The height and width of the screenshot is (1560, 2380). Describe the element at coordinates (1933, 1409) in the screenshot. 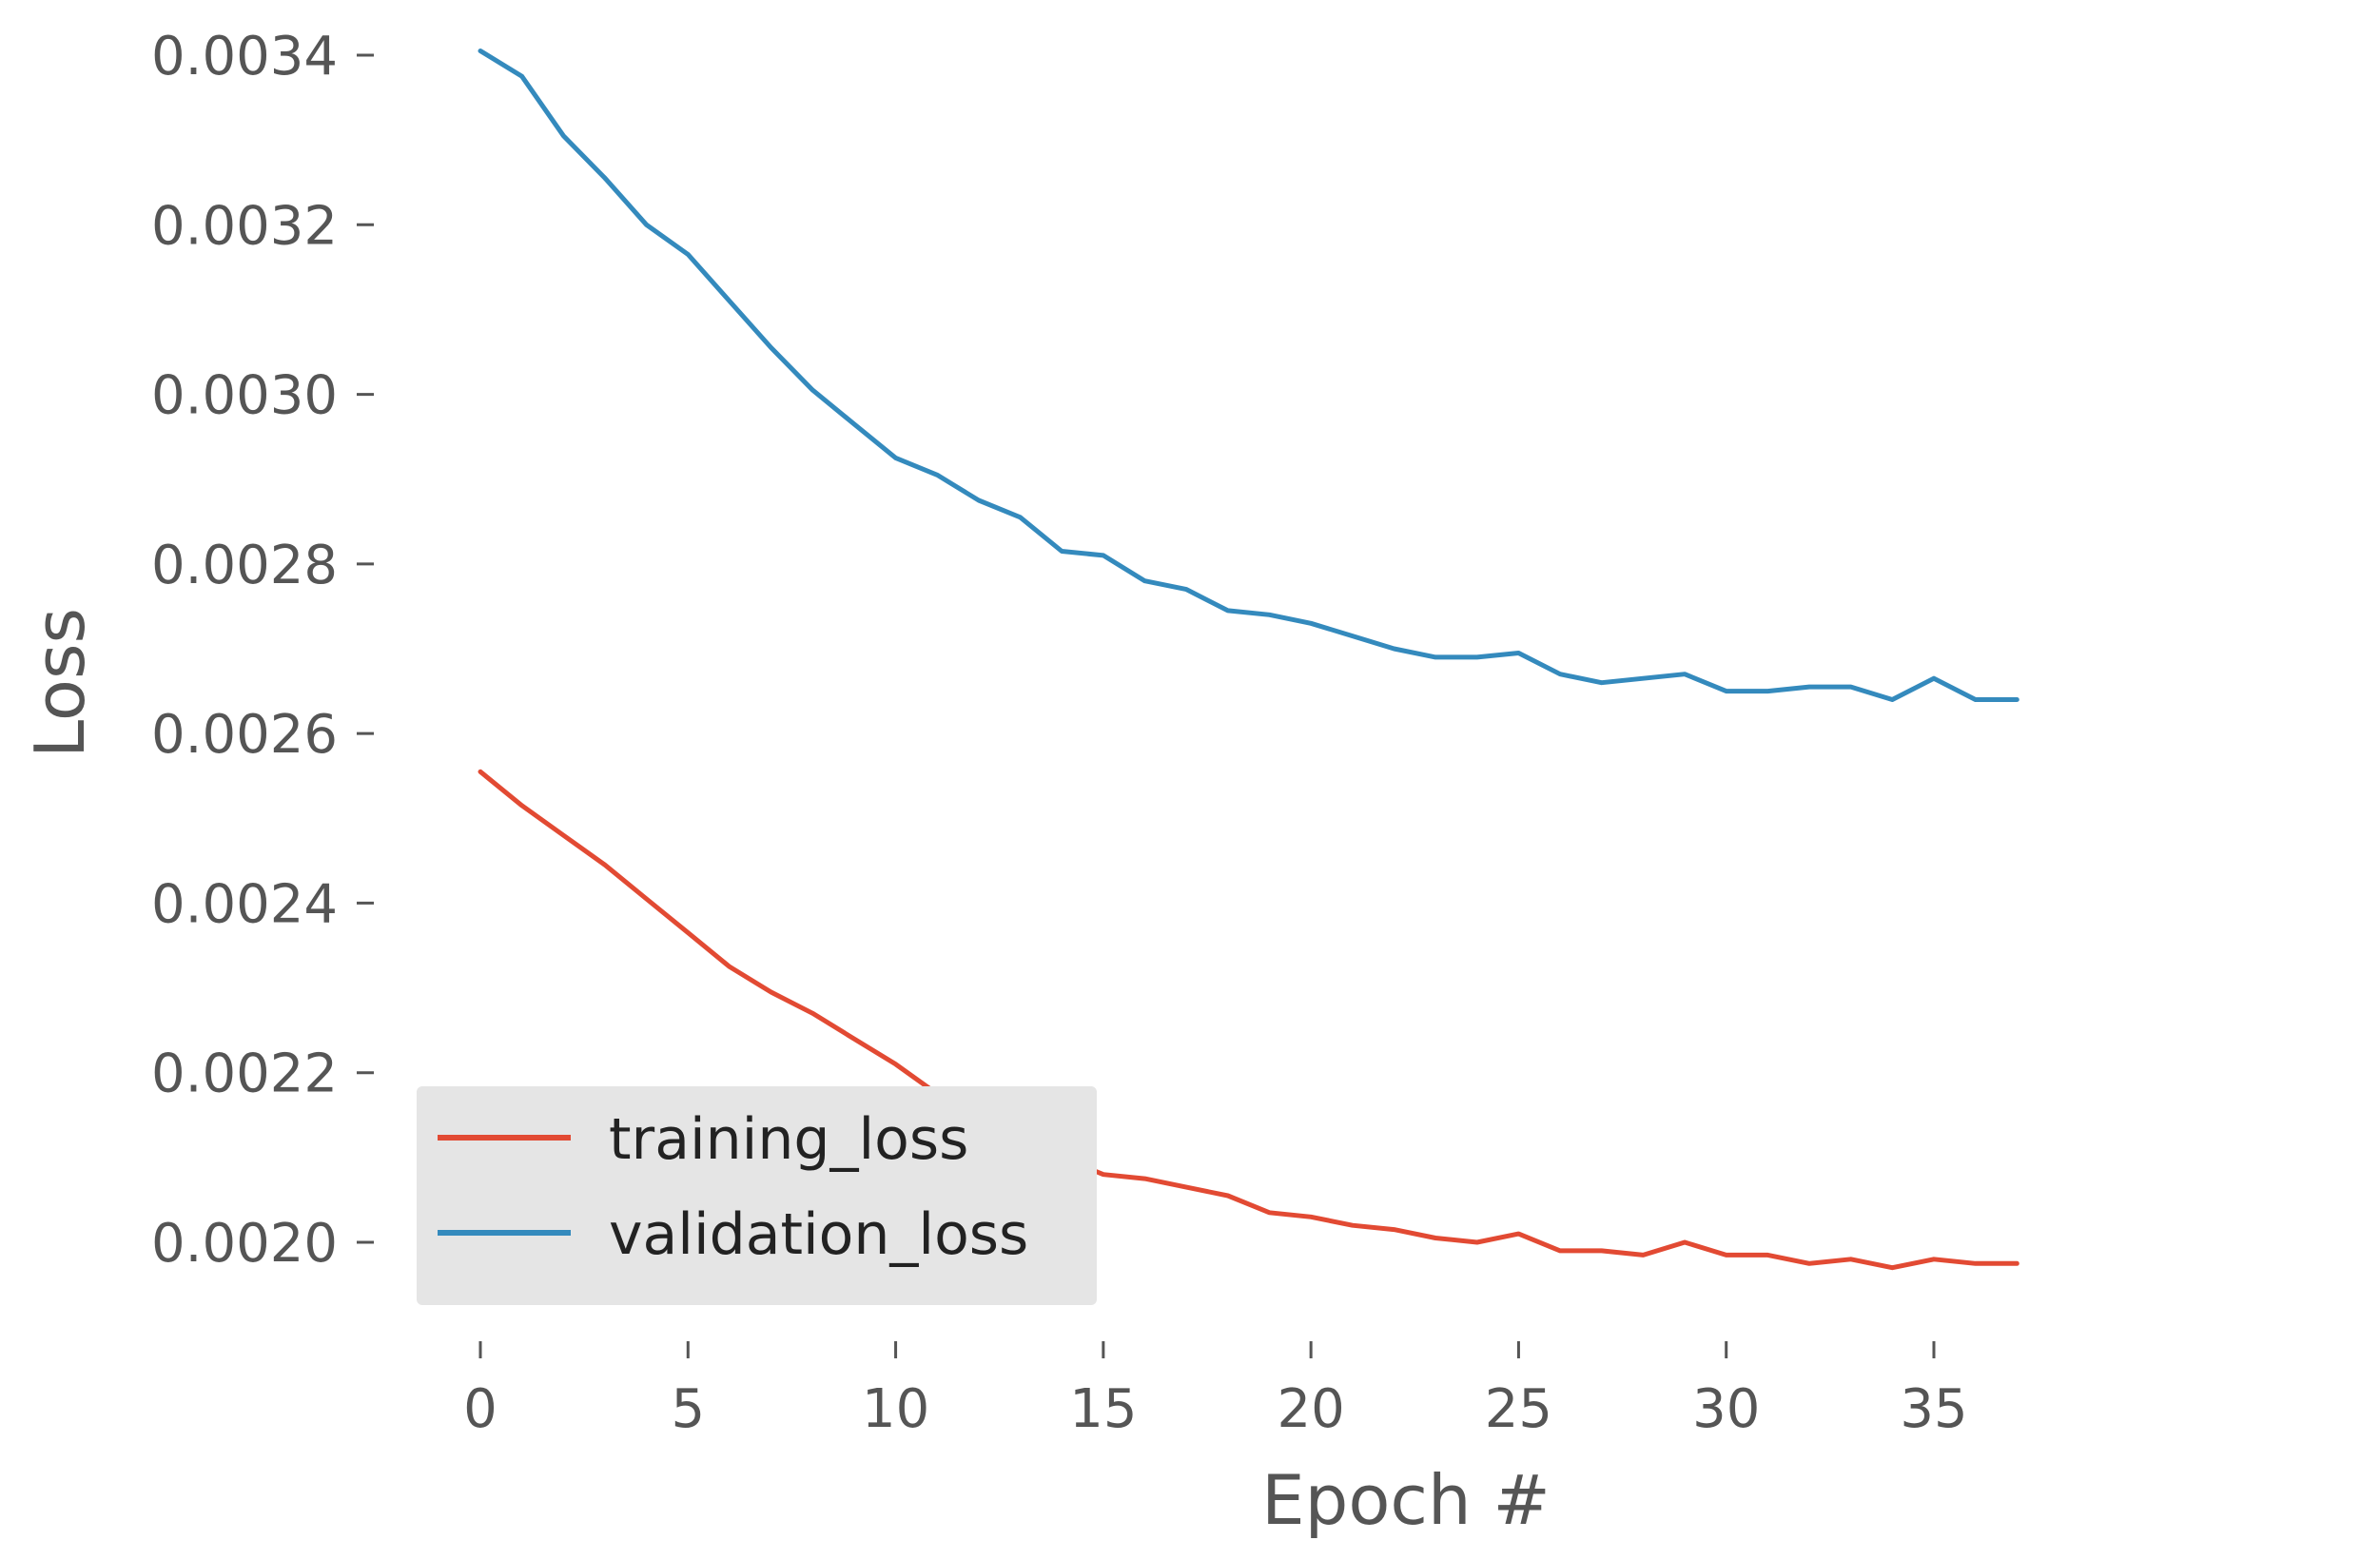

I see `x-tick-label: 35` at that location.